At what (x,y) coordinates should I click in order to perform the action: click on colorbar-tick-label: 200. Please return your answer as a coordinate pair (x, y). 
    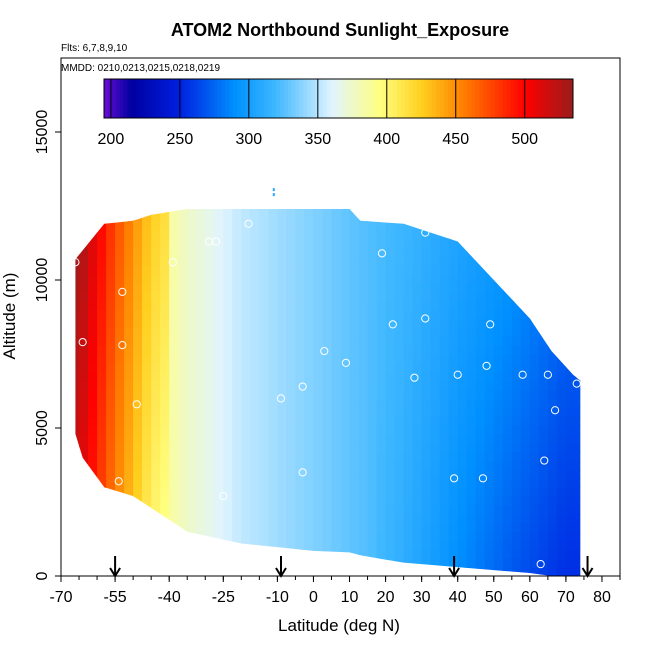
    Looking at the image, I should click on (111, 139).